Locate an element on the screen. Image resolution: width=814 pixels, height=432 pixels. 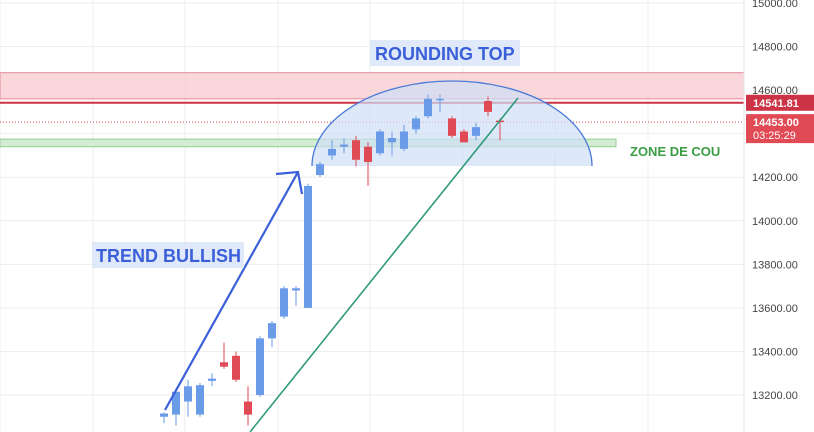
price-tick-label: 13200.00 is located at coordinates (775, 396).